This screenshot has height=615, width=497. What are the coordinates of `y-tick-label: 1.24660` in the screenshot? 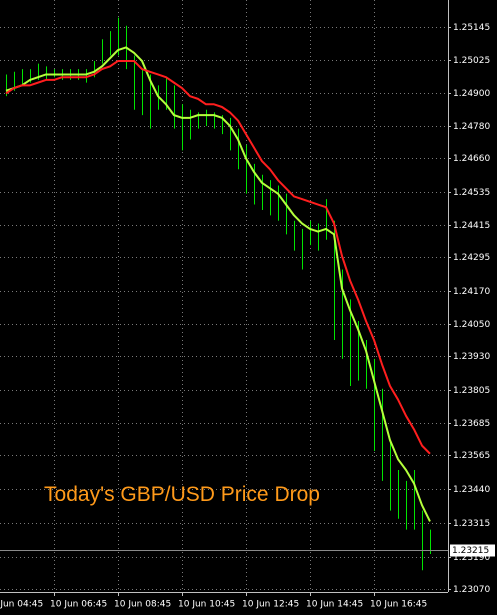 It's located at (471, 159).